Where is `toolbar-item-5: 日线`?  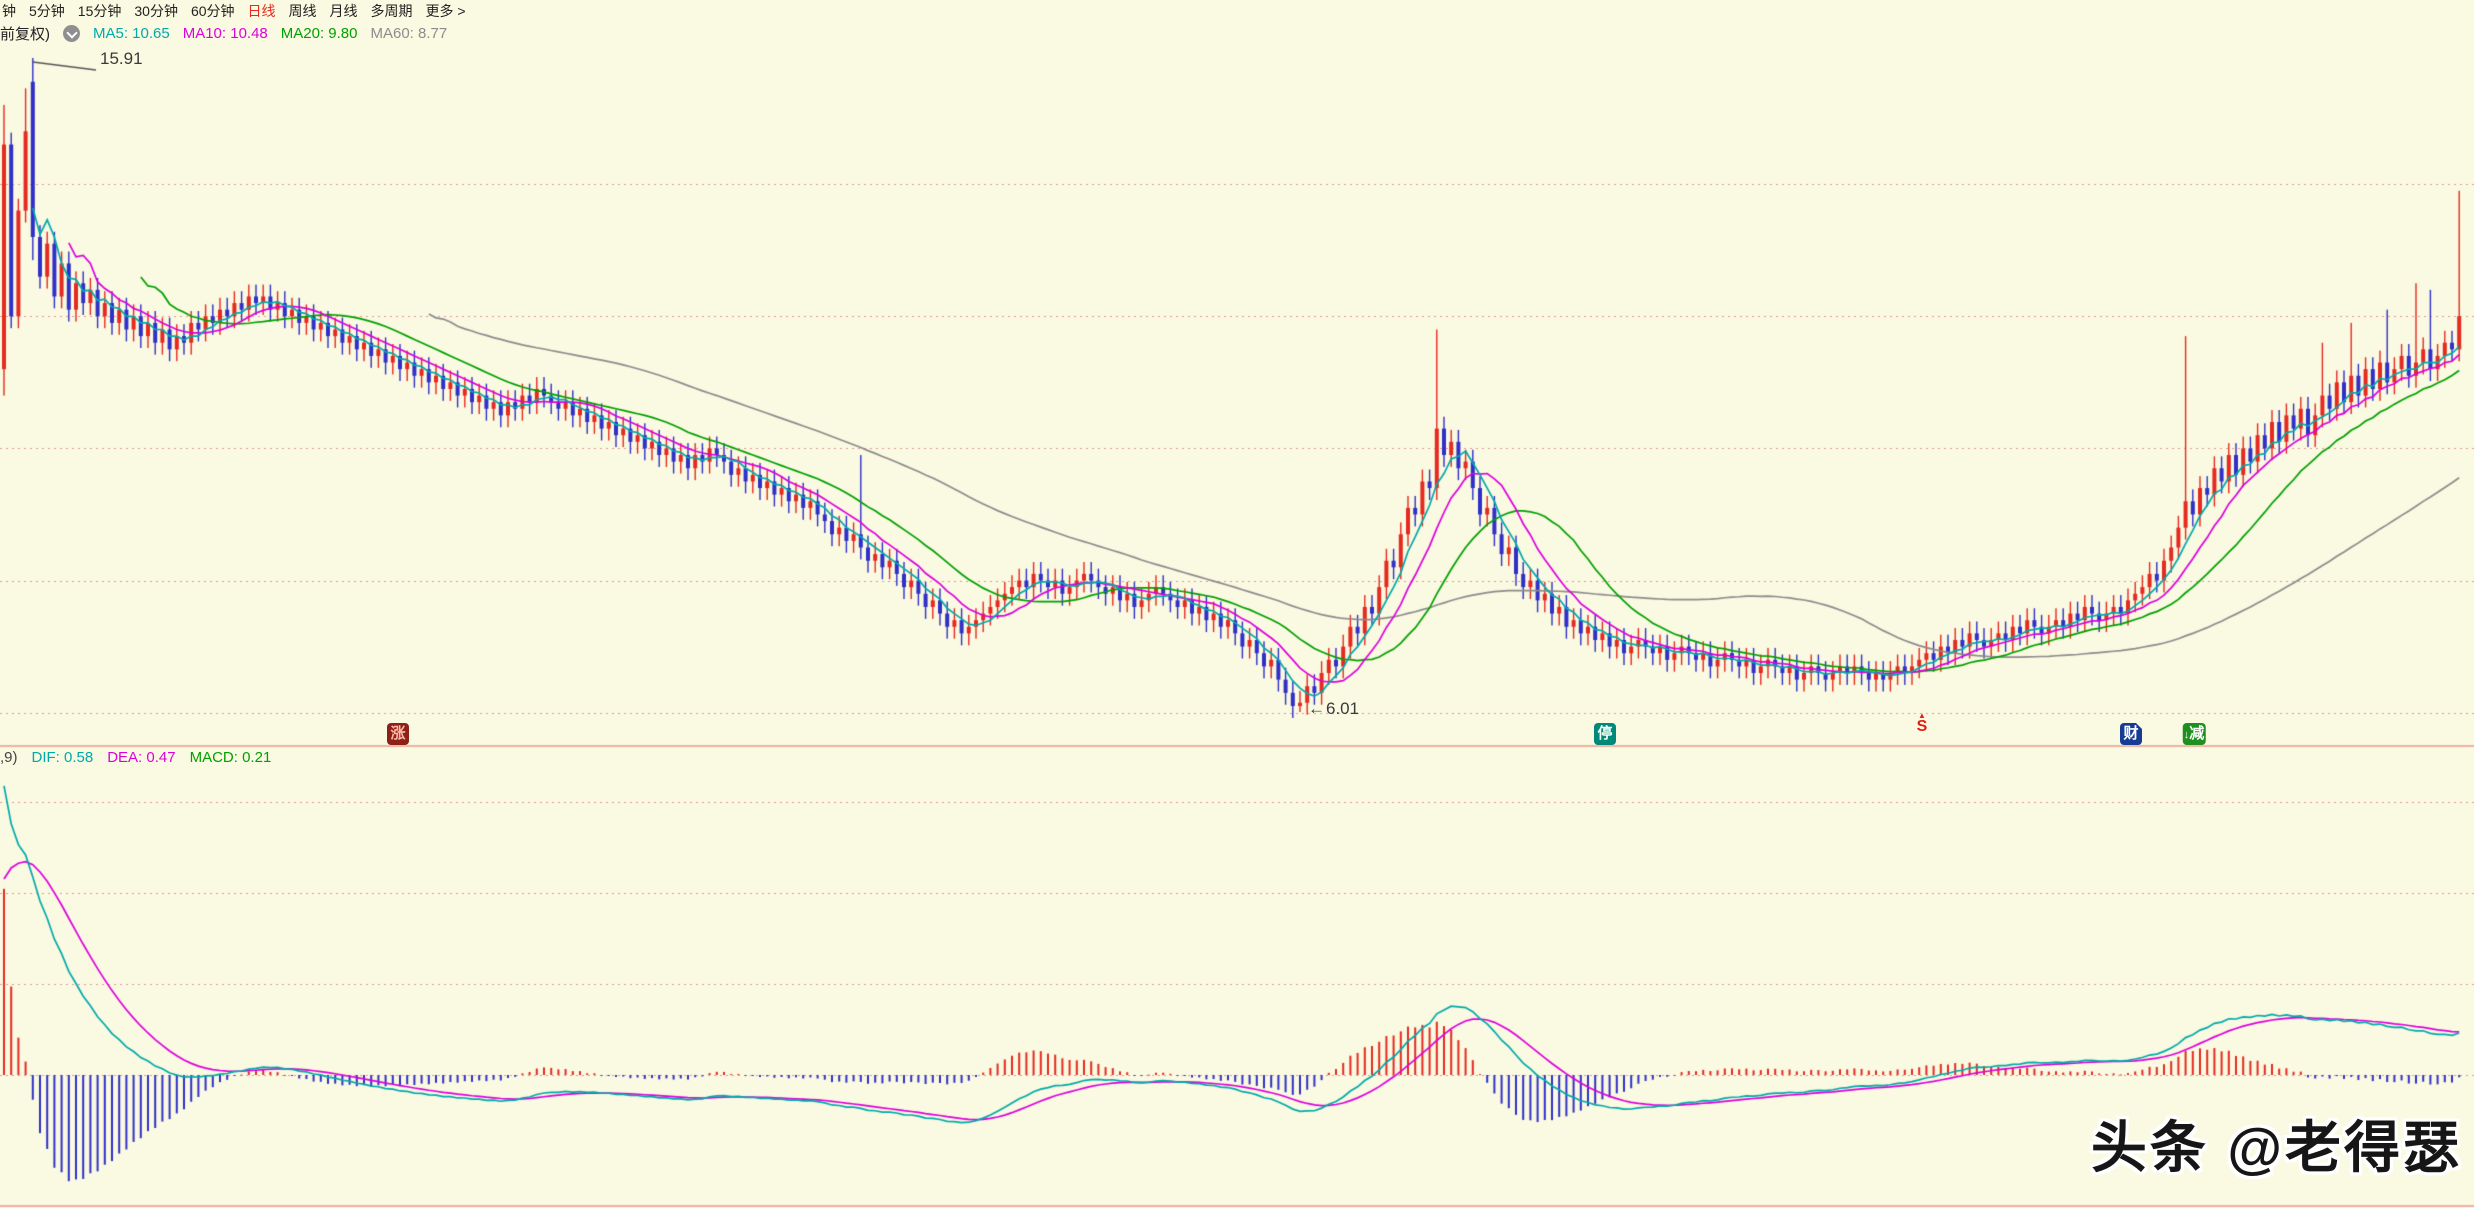 toolbar-item-5: 日线 is located at coordinates (261, 11).